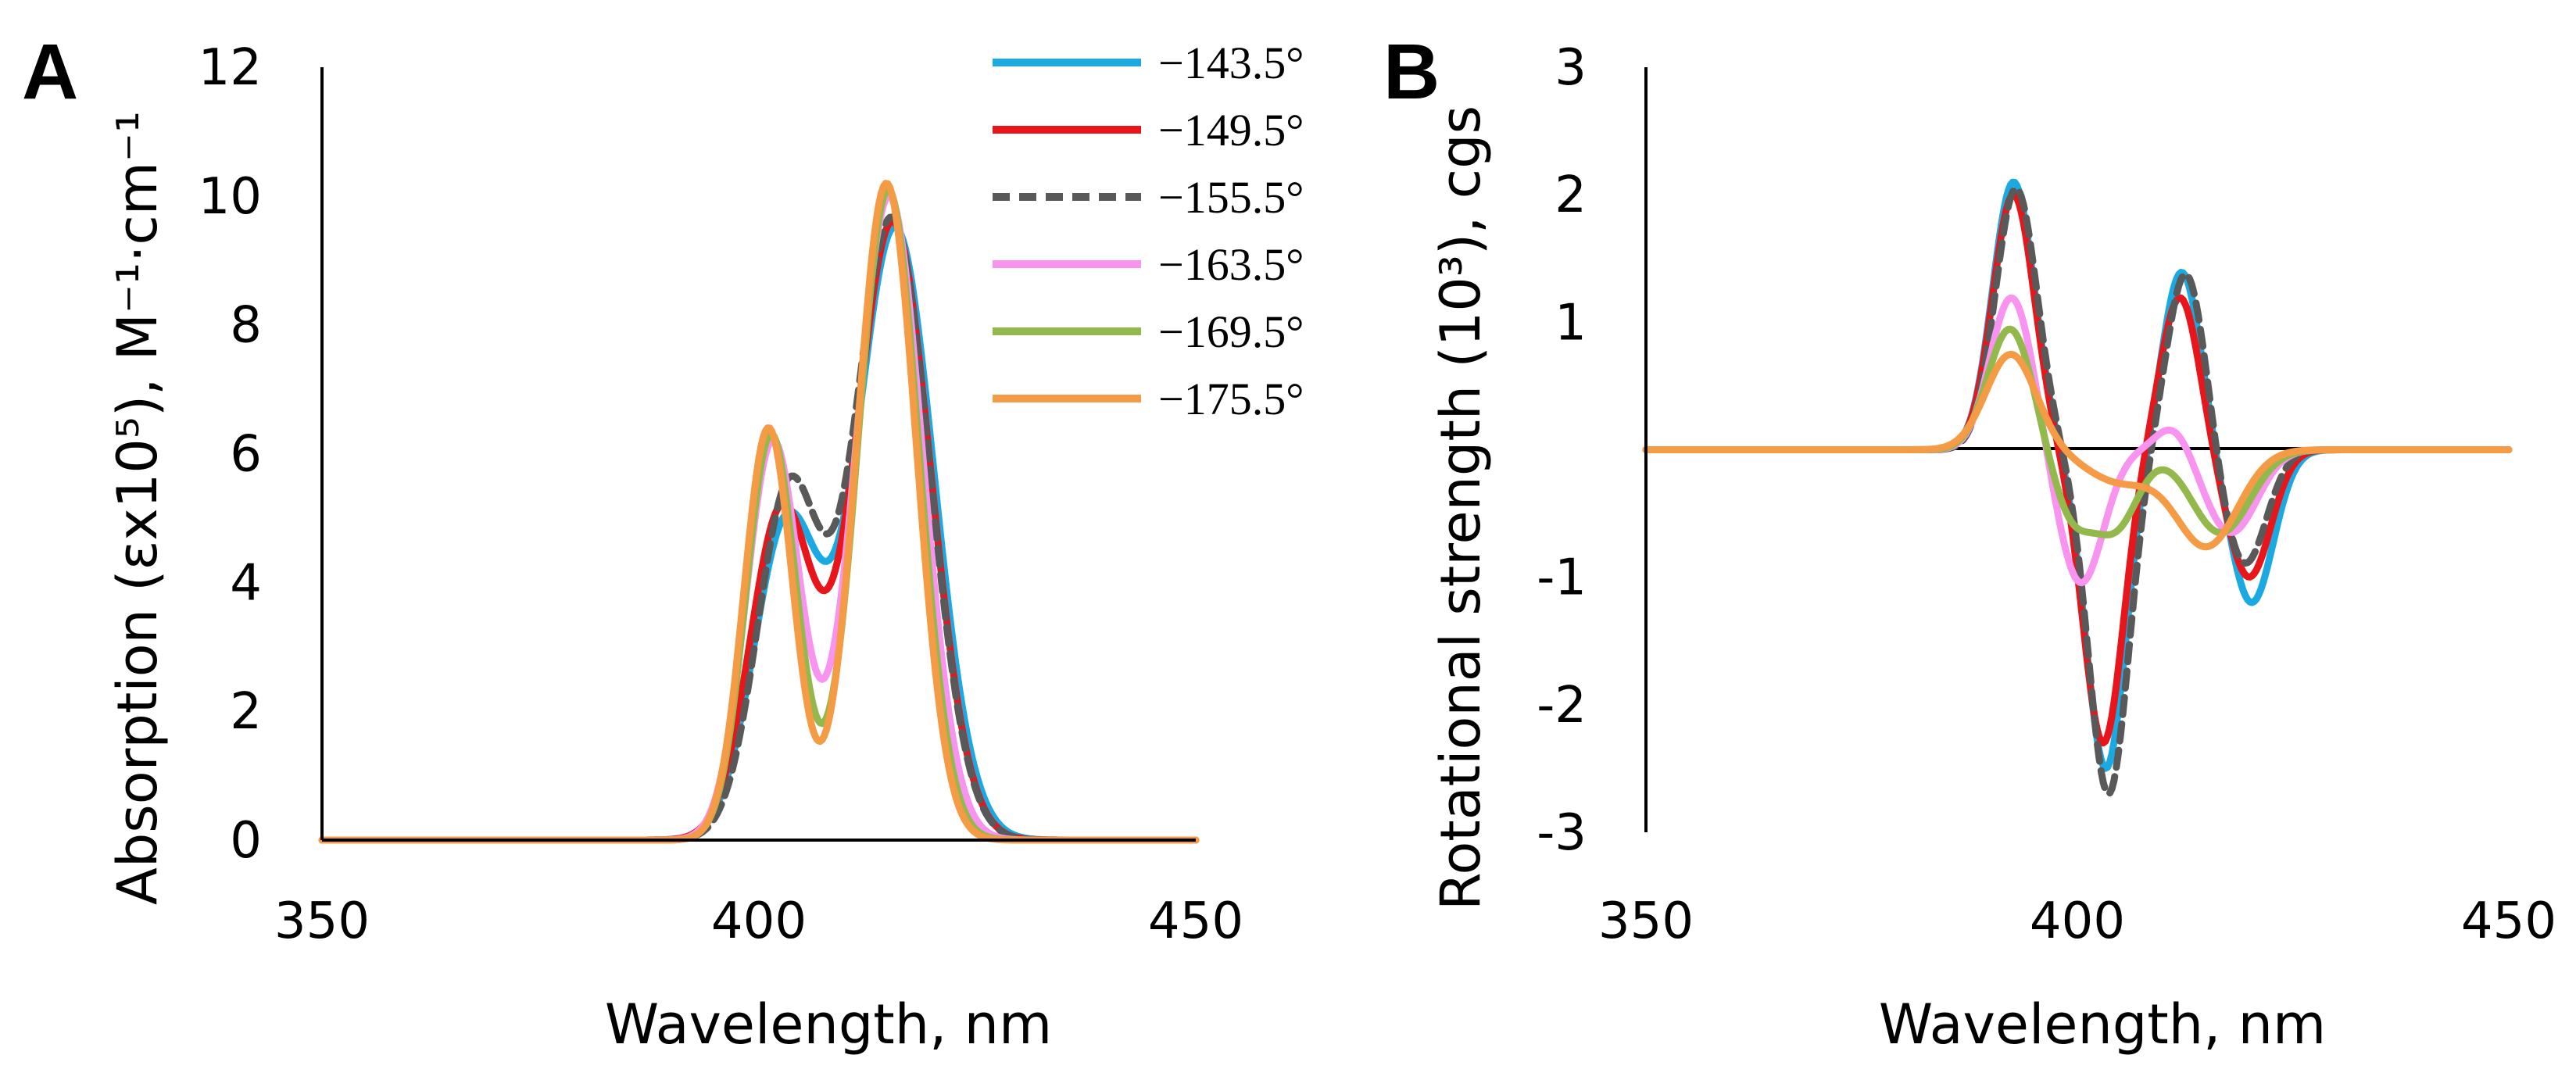  I want to click on y-tick-label: 8, so click(246, 326).